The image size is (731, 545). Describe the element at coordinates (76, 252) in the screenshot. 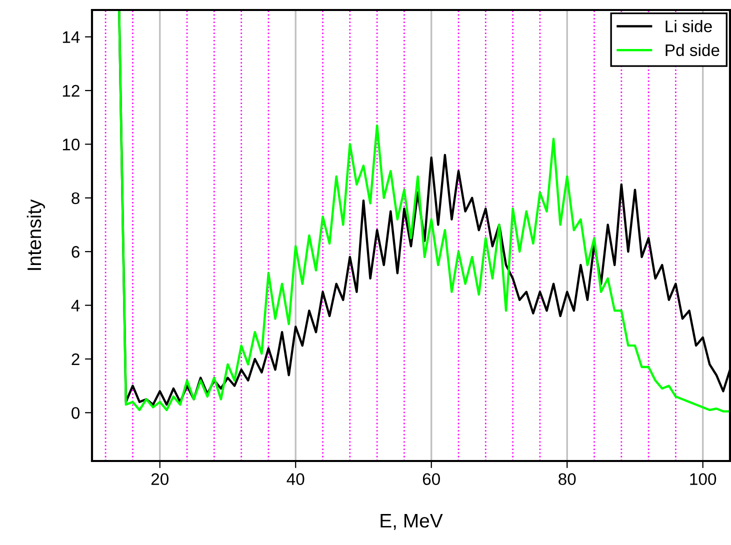

I see `y-tick-label: 6` at that location.